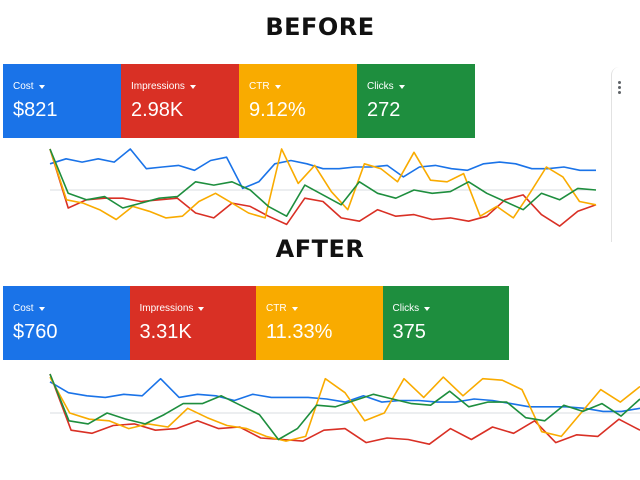 This screenshot has width=640, height=480. Describe the element at coordinates (409, 332) in the screenshot. I see `scorecard-value: 375` at that location.